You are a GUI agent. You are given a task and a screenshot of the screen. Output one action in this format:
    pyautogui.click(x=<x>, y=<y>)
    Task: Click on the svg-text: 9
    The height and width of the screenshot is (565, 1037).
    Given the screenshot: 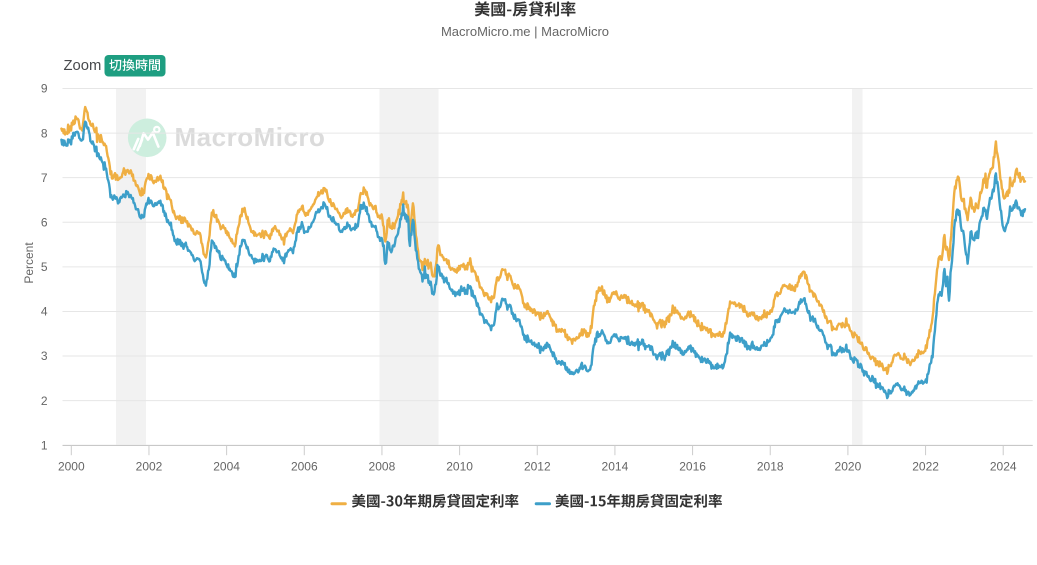 What is the action you would take?
    pyautogui.click(x=44, y=89)
    